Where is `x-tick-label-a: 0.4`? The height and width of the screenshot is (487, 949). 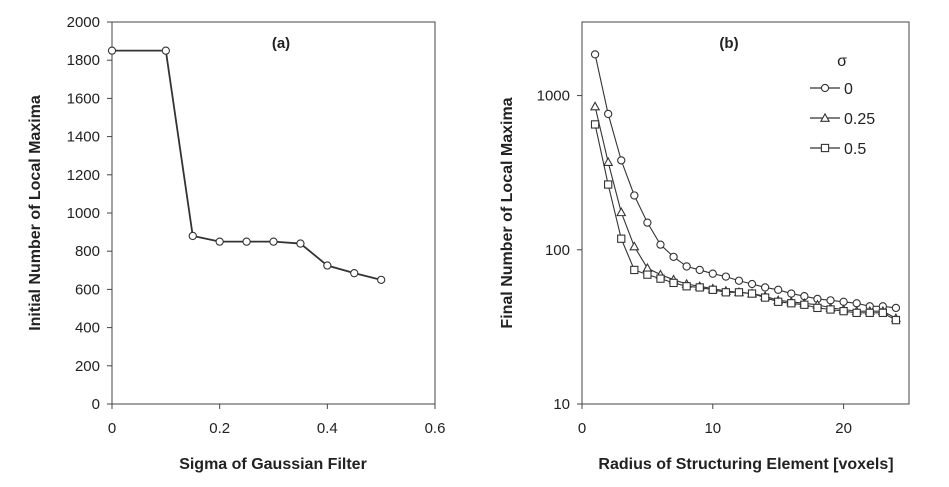
x-tick-label-a: 0.4 is located at coordinates (327, 428).